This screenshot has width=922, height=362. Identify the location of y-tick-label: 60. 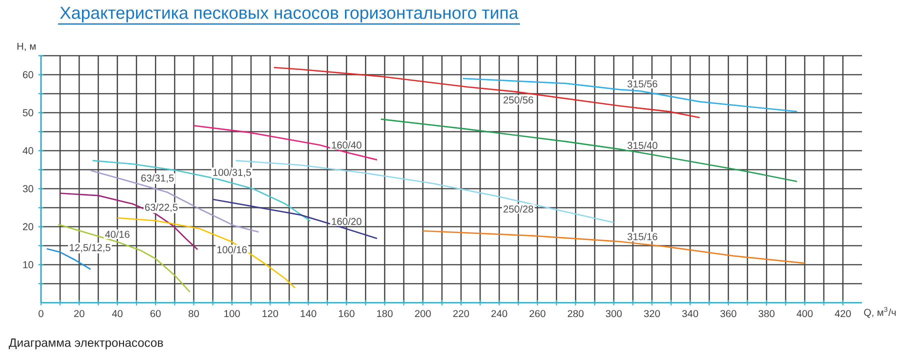
(28, 74).